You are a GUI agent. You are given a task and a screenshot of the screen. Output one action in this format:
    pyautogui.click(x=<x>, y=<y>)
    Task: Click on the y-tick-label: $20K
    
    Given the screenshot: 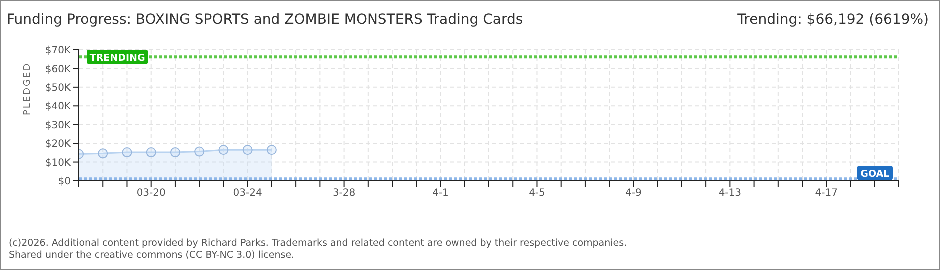 What is the action you would take?
    pyautogui.click(x=58, y=144)
    